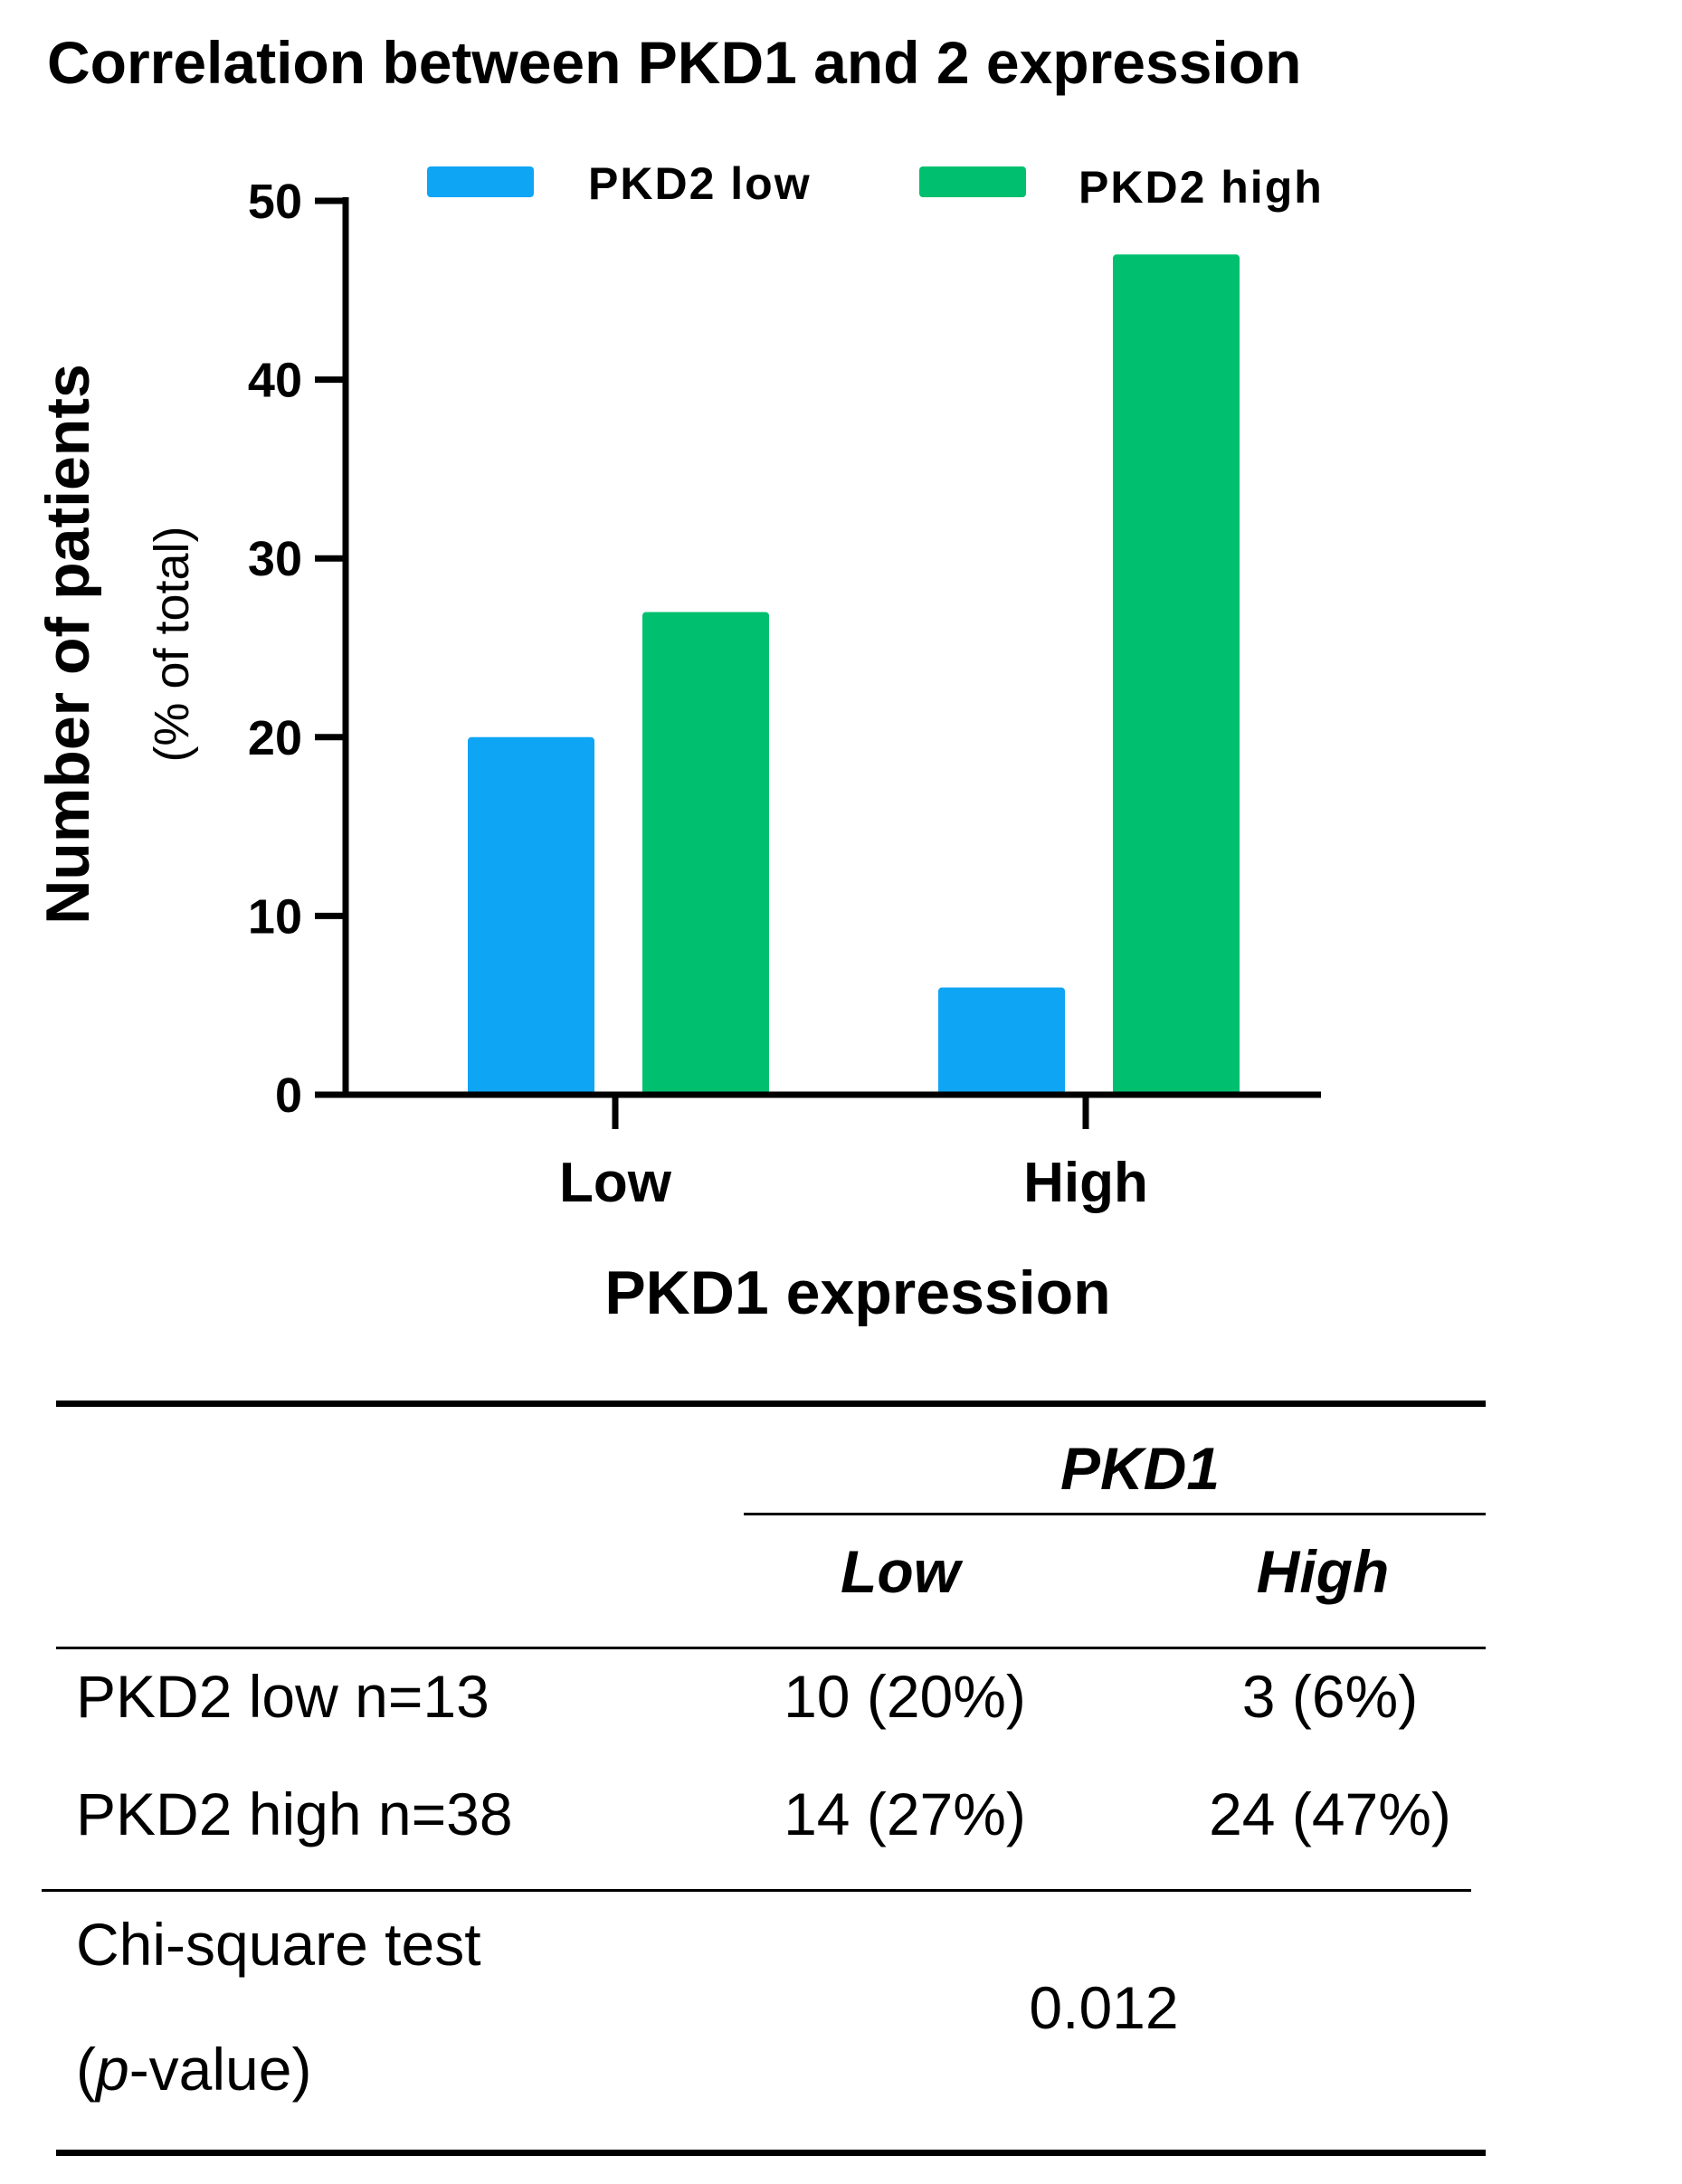 The height and width of the screenshot is (2184, 1682). Describe the element at coordinates (905, 1813) in the screenshot. I see `table-cell: 14 (27%)` at that location.